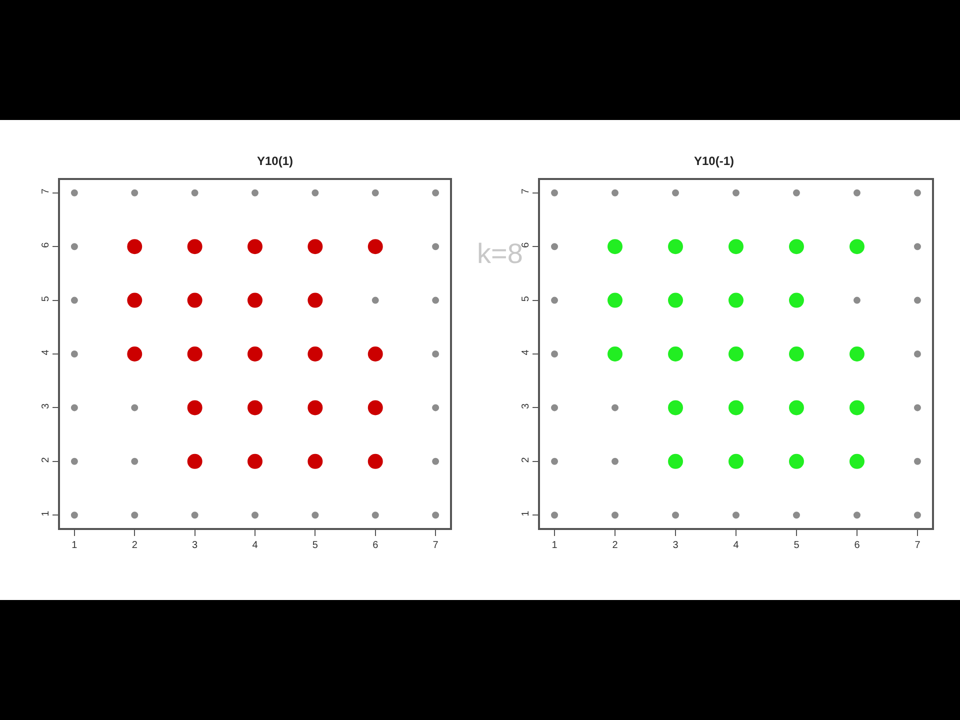 This screenshot has height=720, width=960. I want to click on chart-title: Y10(1), so click(275, 161).